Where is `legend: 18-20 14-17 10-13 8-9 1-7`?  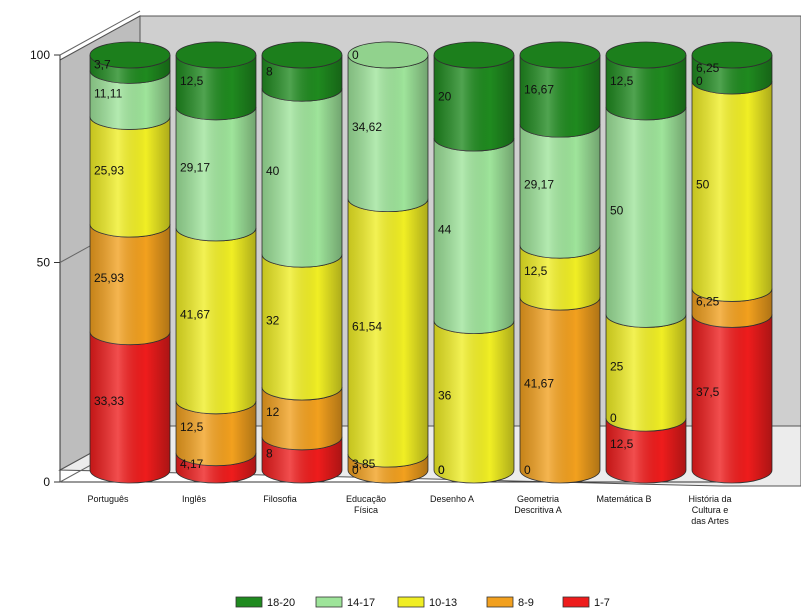 legend: 18-20 14-17 10-13 8-9 1-7 is located at coordinates (422, 602).